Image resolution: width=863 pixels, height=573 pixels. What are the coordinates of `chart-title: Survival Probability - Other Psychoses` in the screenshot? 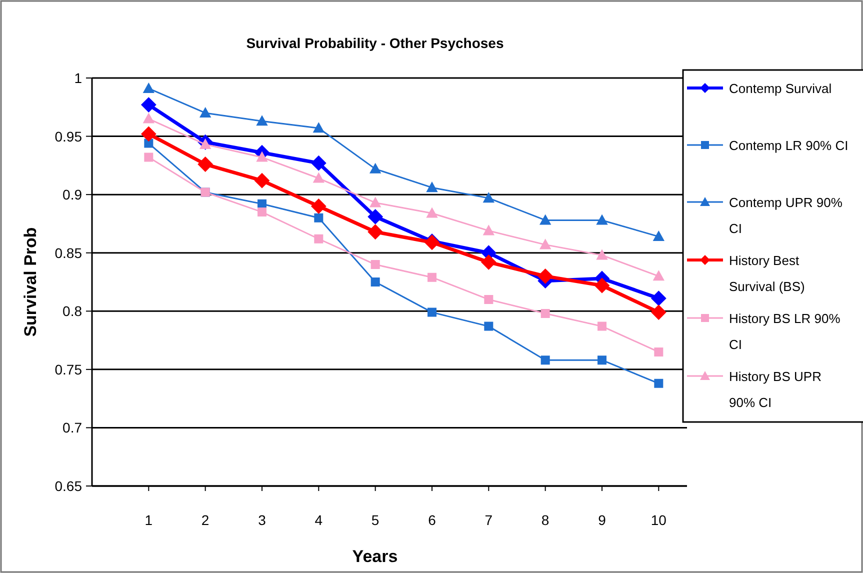 It's located at (375, 43).